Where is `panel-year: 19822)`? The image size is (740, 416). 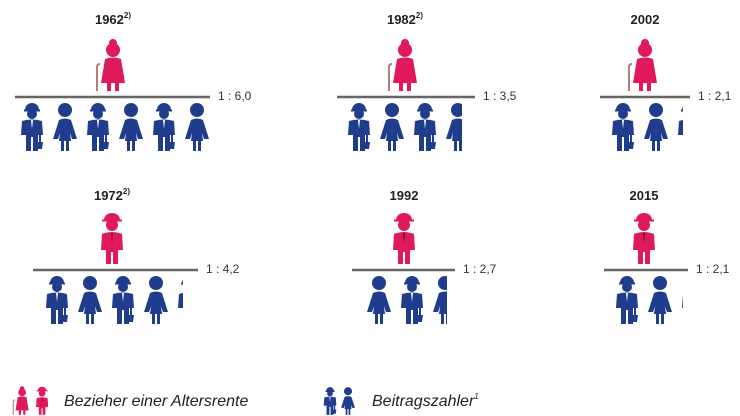
panel-year: 19822) is located at coordinates (405, 19).